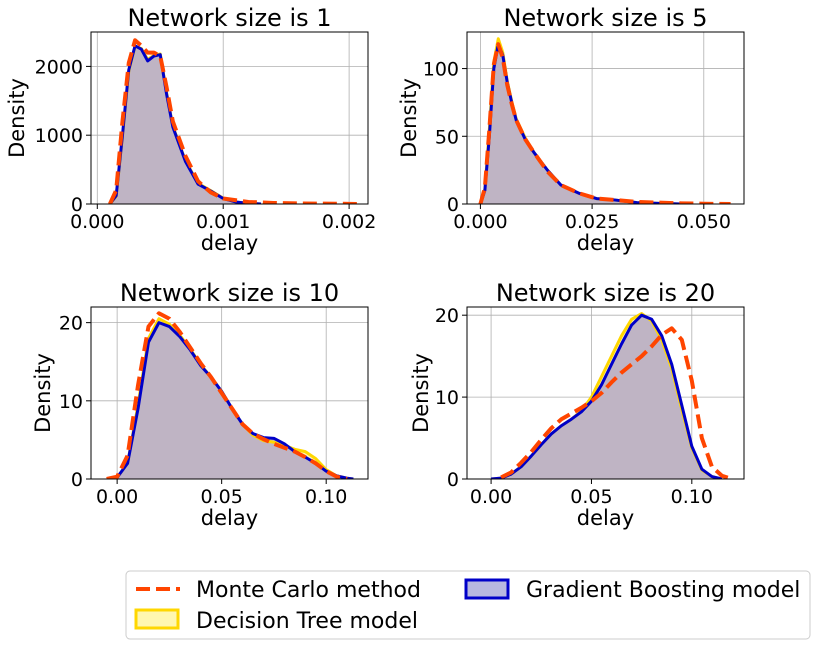  What do you see at coordinates (59, 136) in the screenshot?
I see `y-tick-label: 1000` at bounding box center [59, 136].